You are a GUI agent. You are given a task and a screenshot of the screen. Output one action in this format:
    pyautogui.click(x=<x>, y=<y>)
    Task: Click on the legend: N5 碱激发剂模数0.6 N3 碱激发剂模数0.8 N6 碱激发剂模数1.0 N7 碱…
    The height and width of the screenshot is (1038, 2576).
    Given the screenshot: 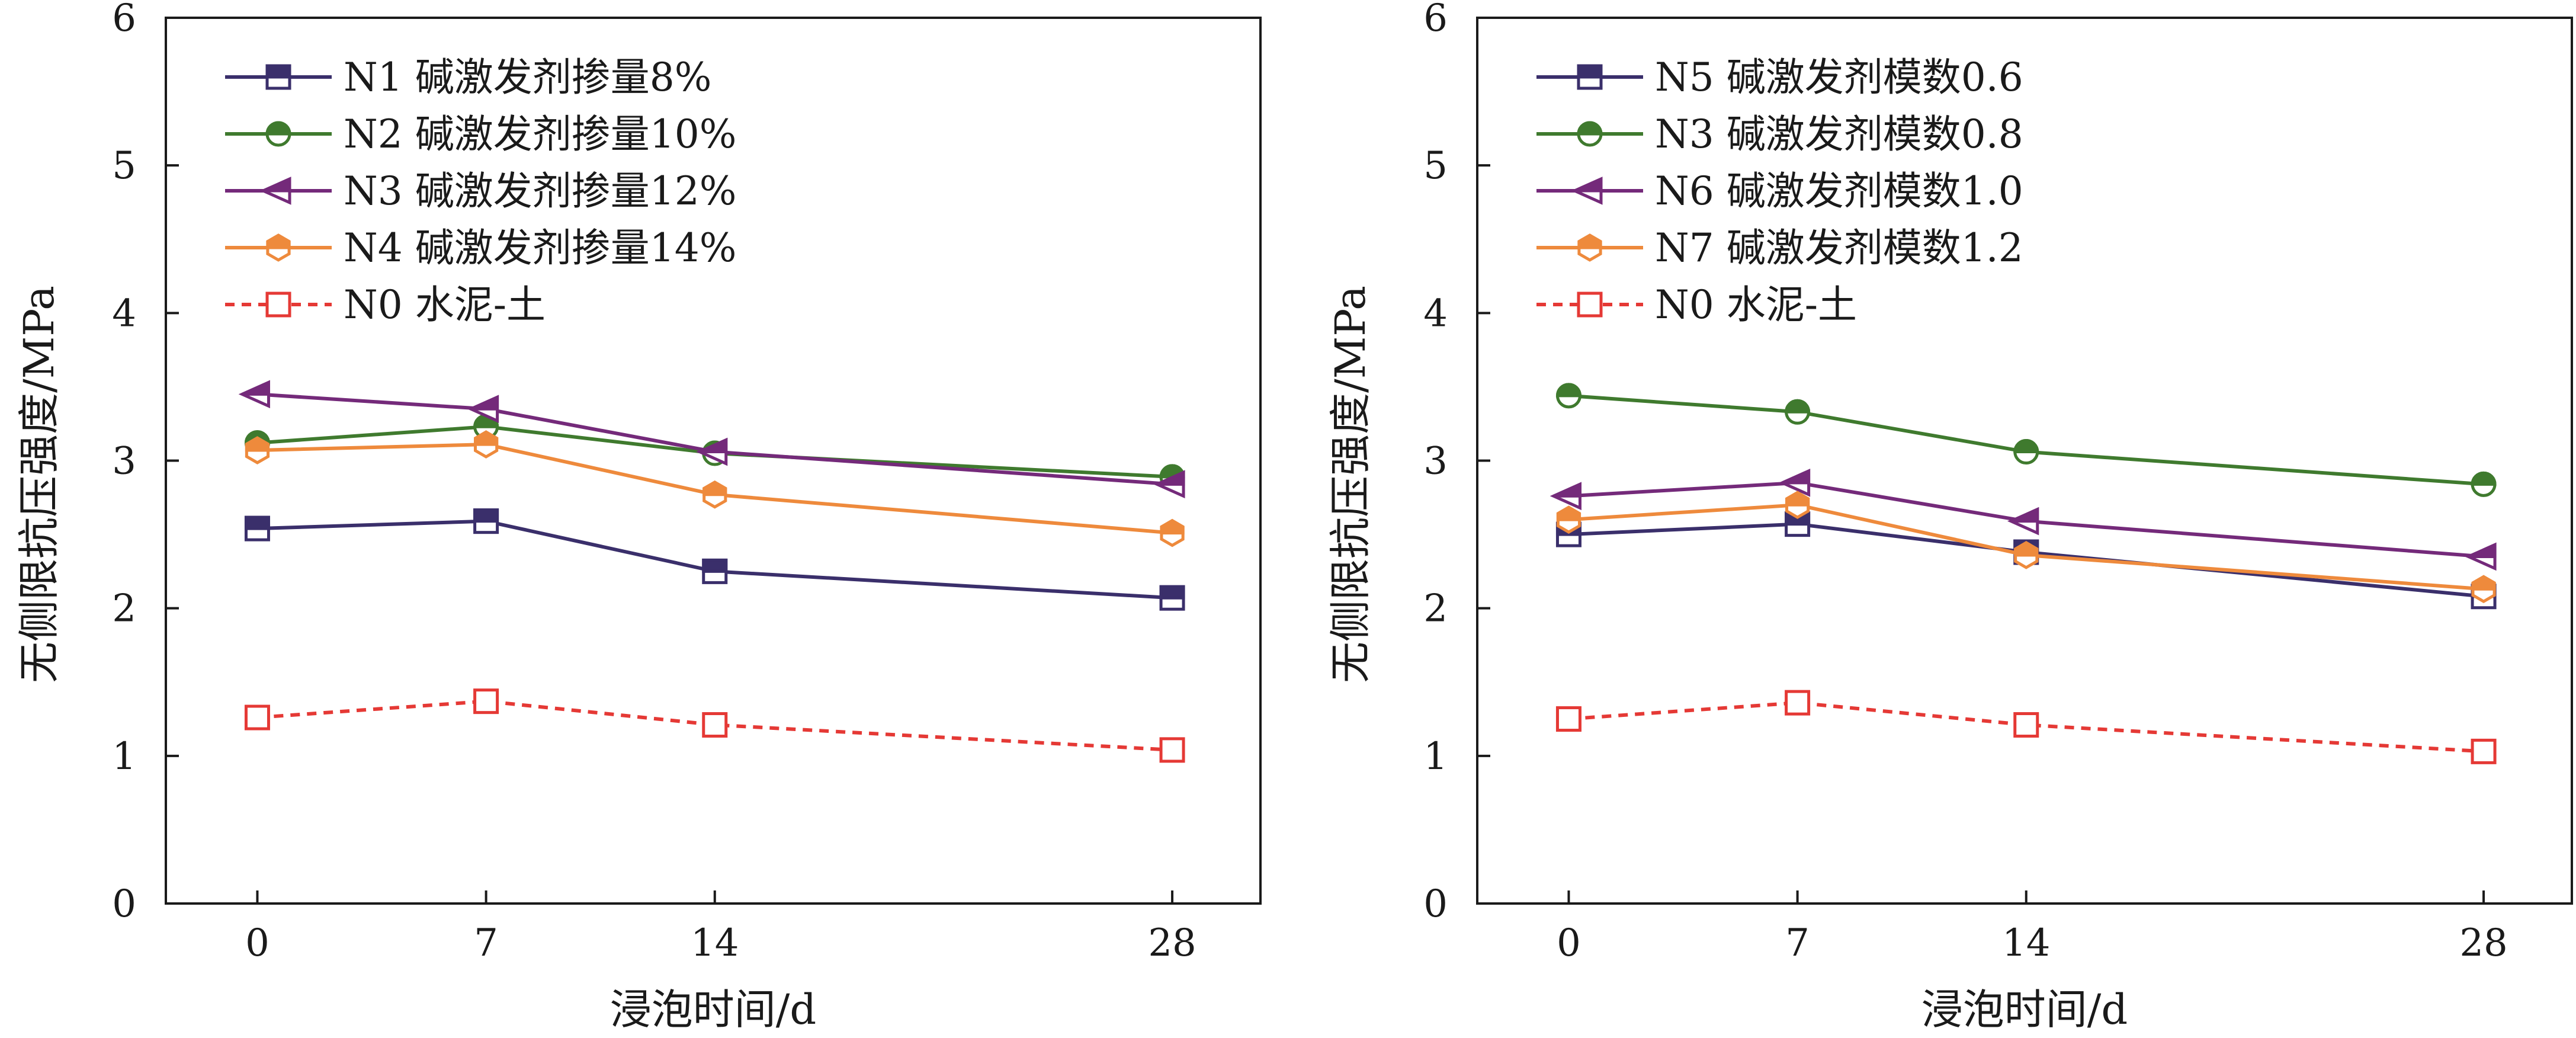 What is the action you would take?
    pyautogui.click(x=1780, y=191)
    